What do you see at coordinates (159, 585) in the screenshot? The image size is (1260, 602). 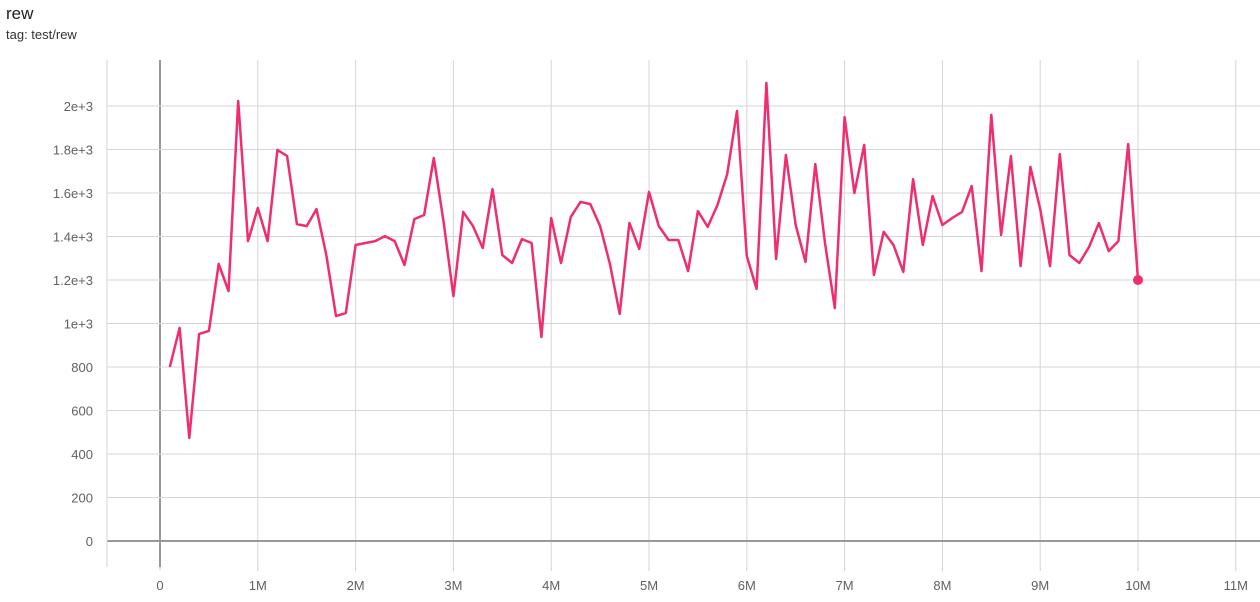 I see `x-tick-label: 0` at bounding box center [159, 585].